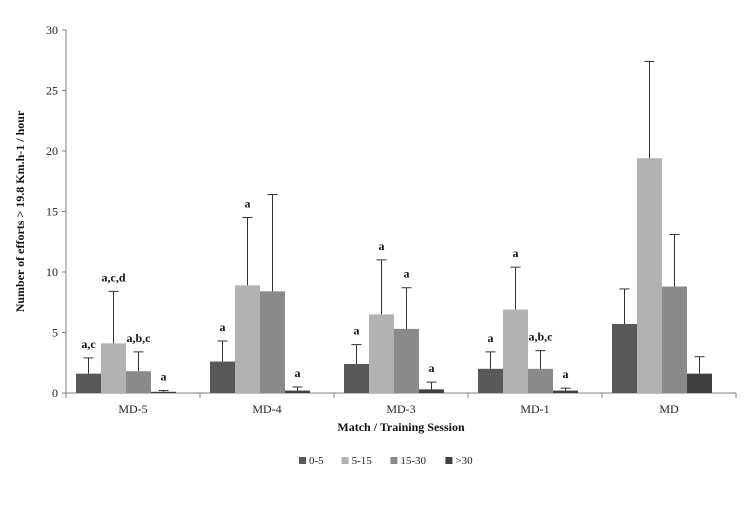 The height and width of the screenshot is (506, 751). Describe the element at coordinates (534, 409) in the screenshot. I see `x-tick-label: MD-1` at that location.